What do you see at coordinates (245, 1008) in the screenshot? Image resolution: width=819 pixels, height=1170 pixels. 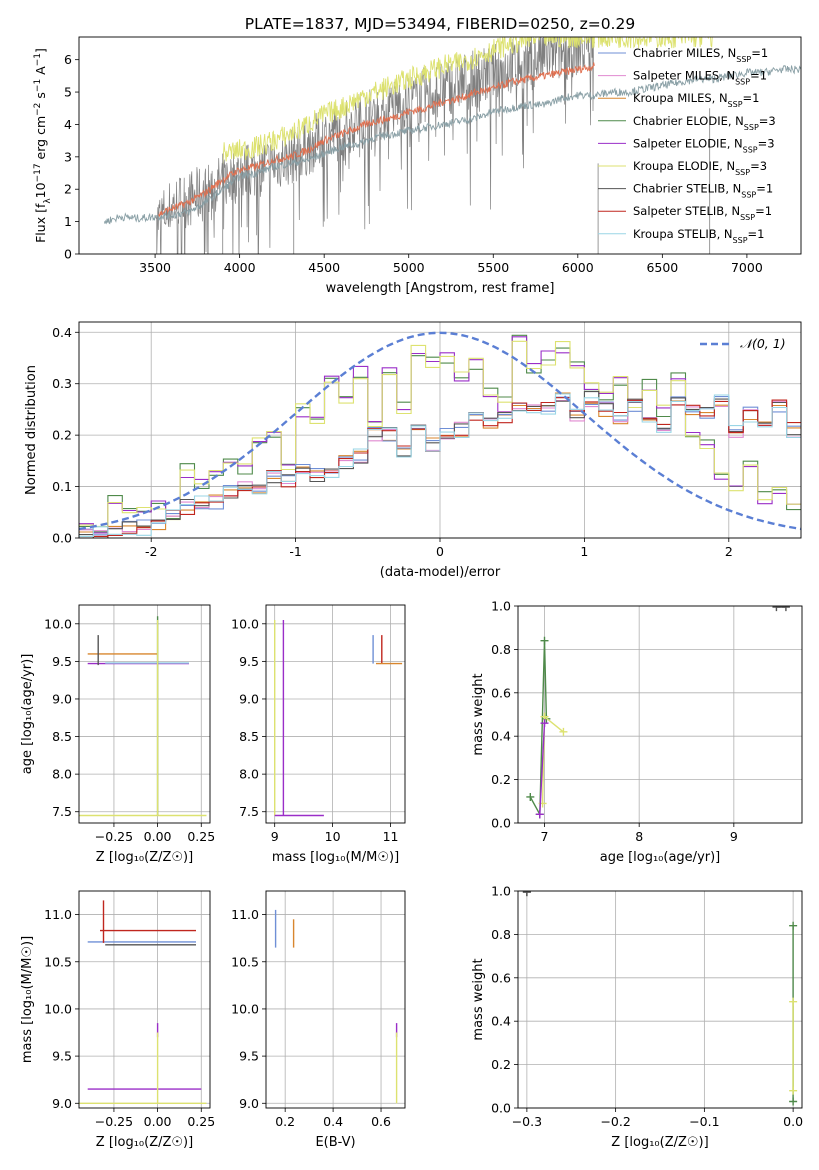 I see `mass_vs_ebv-ytick-label: 10.0` at bounding box center [245, 1008].